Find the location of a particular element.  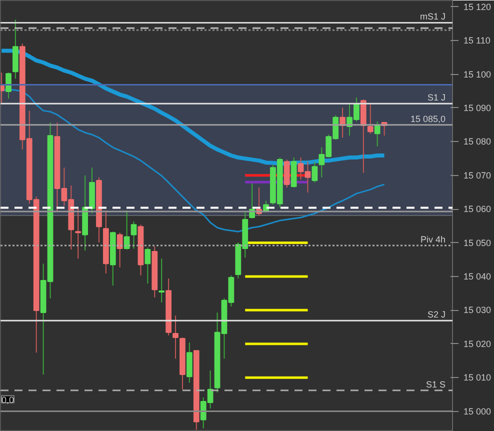

y-tick-label: 15 100 is located at coordinates (478, 74).